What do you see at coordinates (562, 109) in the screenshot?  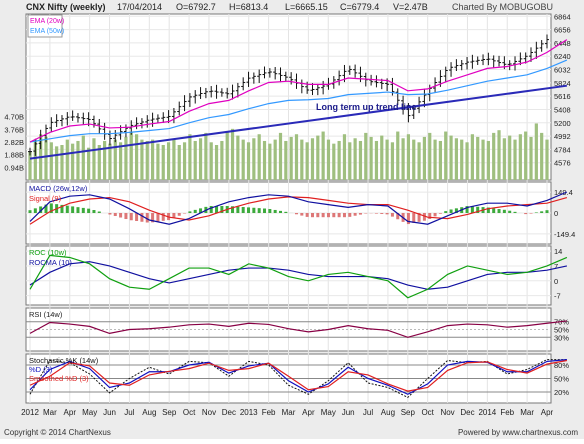 I see `price-tick-label: 5408` at bounding box center [562, 109].